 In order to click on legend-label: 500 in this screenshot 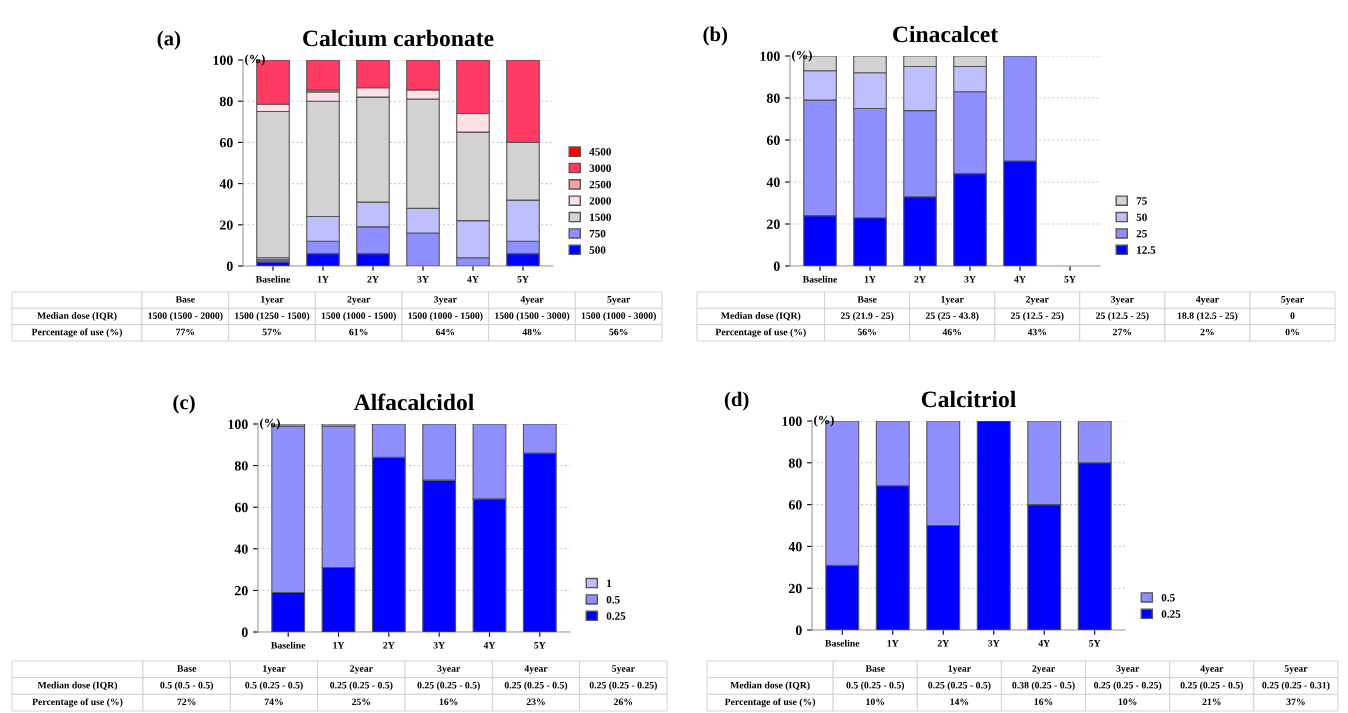, I will do `click(597, 250)`.